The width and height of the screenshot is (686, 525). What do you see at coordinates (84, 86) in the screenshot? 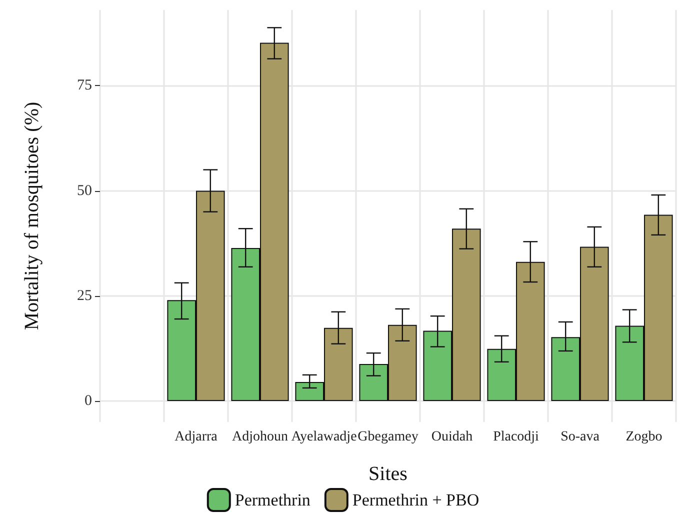
I see `y-tick-label: 75` at bounding box center [84, 86].